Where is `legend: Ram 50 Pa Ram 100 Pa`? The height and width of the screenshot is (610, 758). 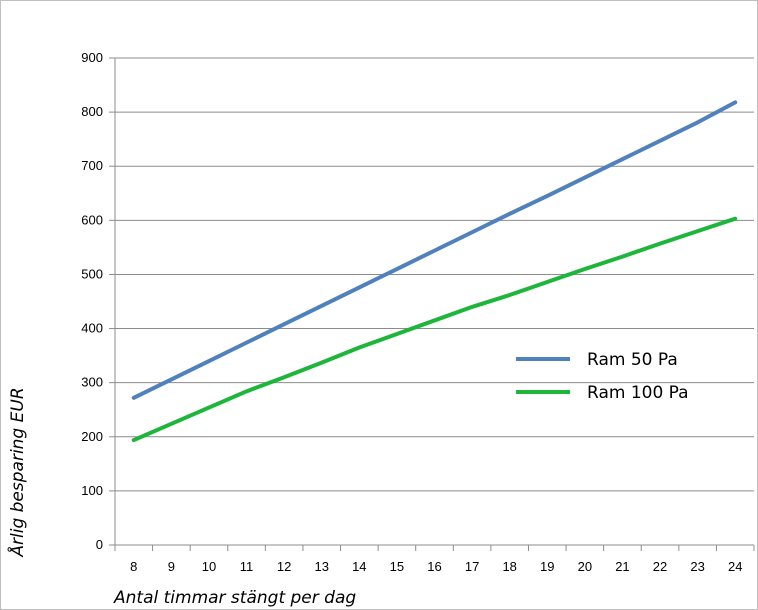
legend: Ram 50 Pa Ram 100 Pa is located at coordinates (602, 376).